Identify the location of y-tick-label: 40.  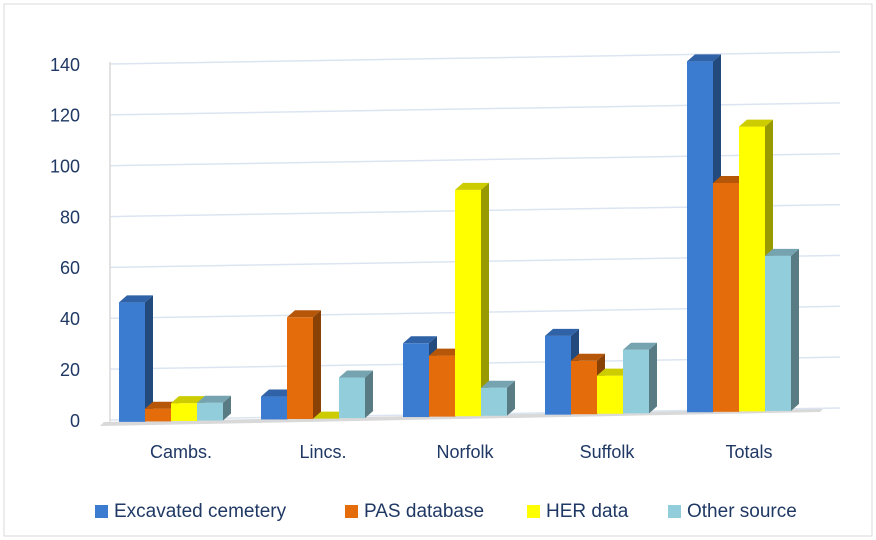
(70, 319).